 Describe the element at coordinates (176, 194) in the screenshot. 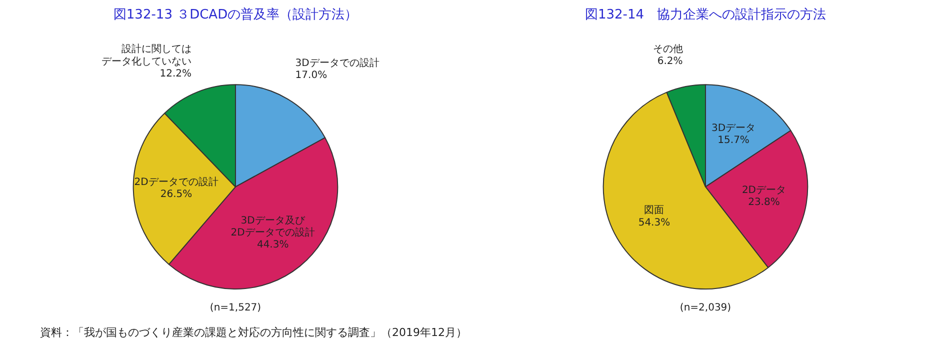

I see `data-label: 26.5%` at that location.